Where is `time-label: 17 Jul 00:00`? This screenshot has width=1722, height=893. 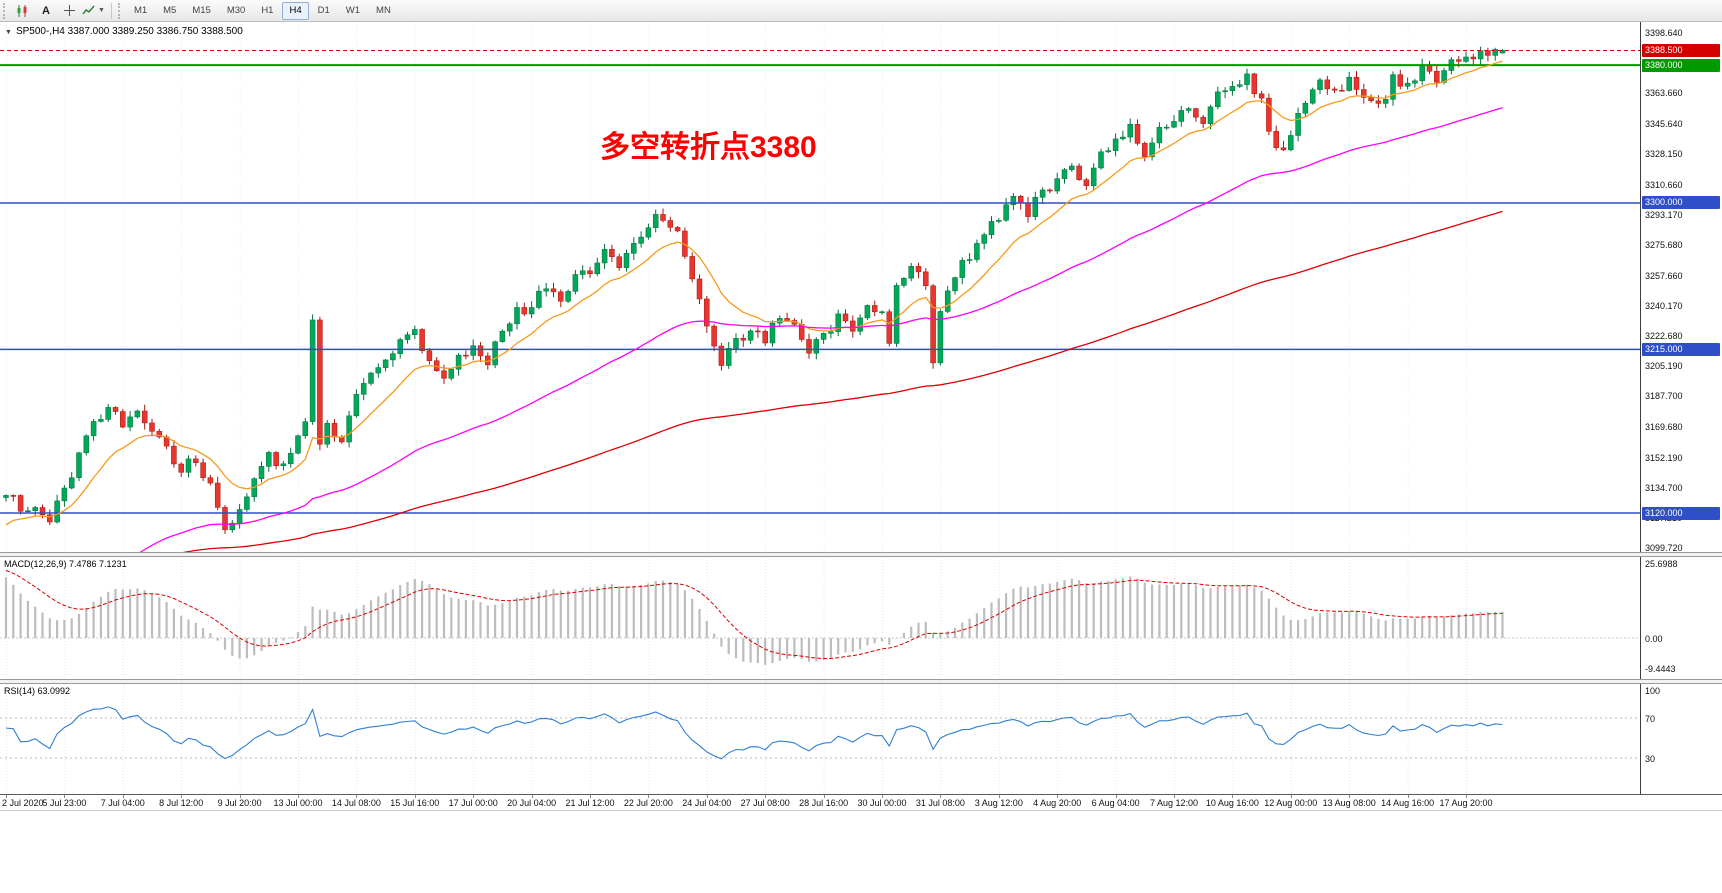
time-label: 17 Jul 00:00 is located at coordinates (473, 803).